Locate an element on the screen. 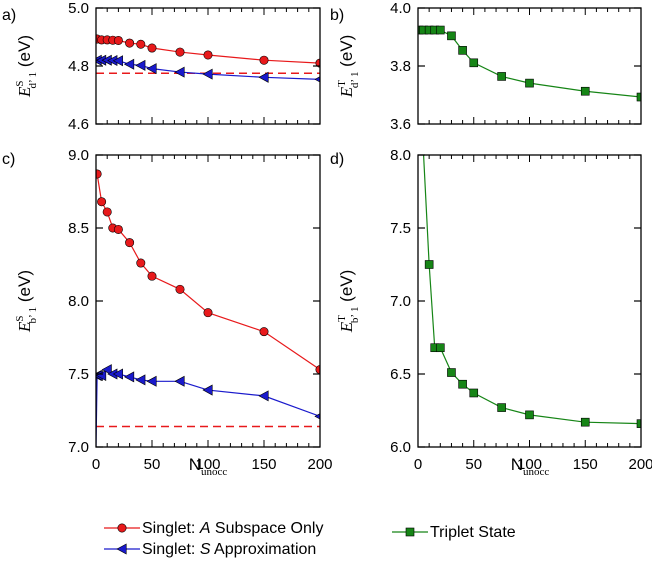 The height and width of the screenshot is (569, 652). y-axis-label: ESd’ 1 (eV) is located at coordinates (26, 66).